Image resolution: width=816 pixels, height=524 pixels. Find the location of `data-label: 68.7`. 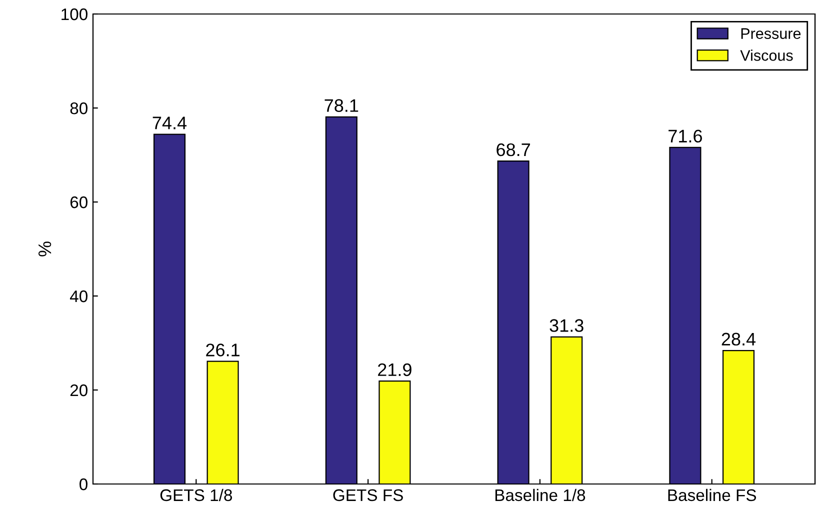

data-label: 68.7 is located at coordinates (513, 149).